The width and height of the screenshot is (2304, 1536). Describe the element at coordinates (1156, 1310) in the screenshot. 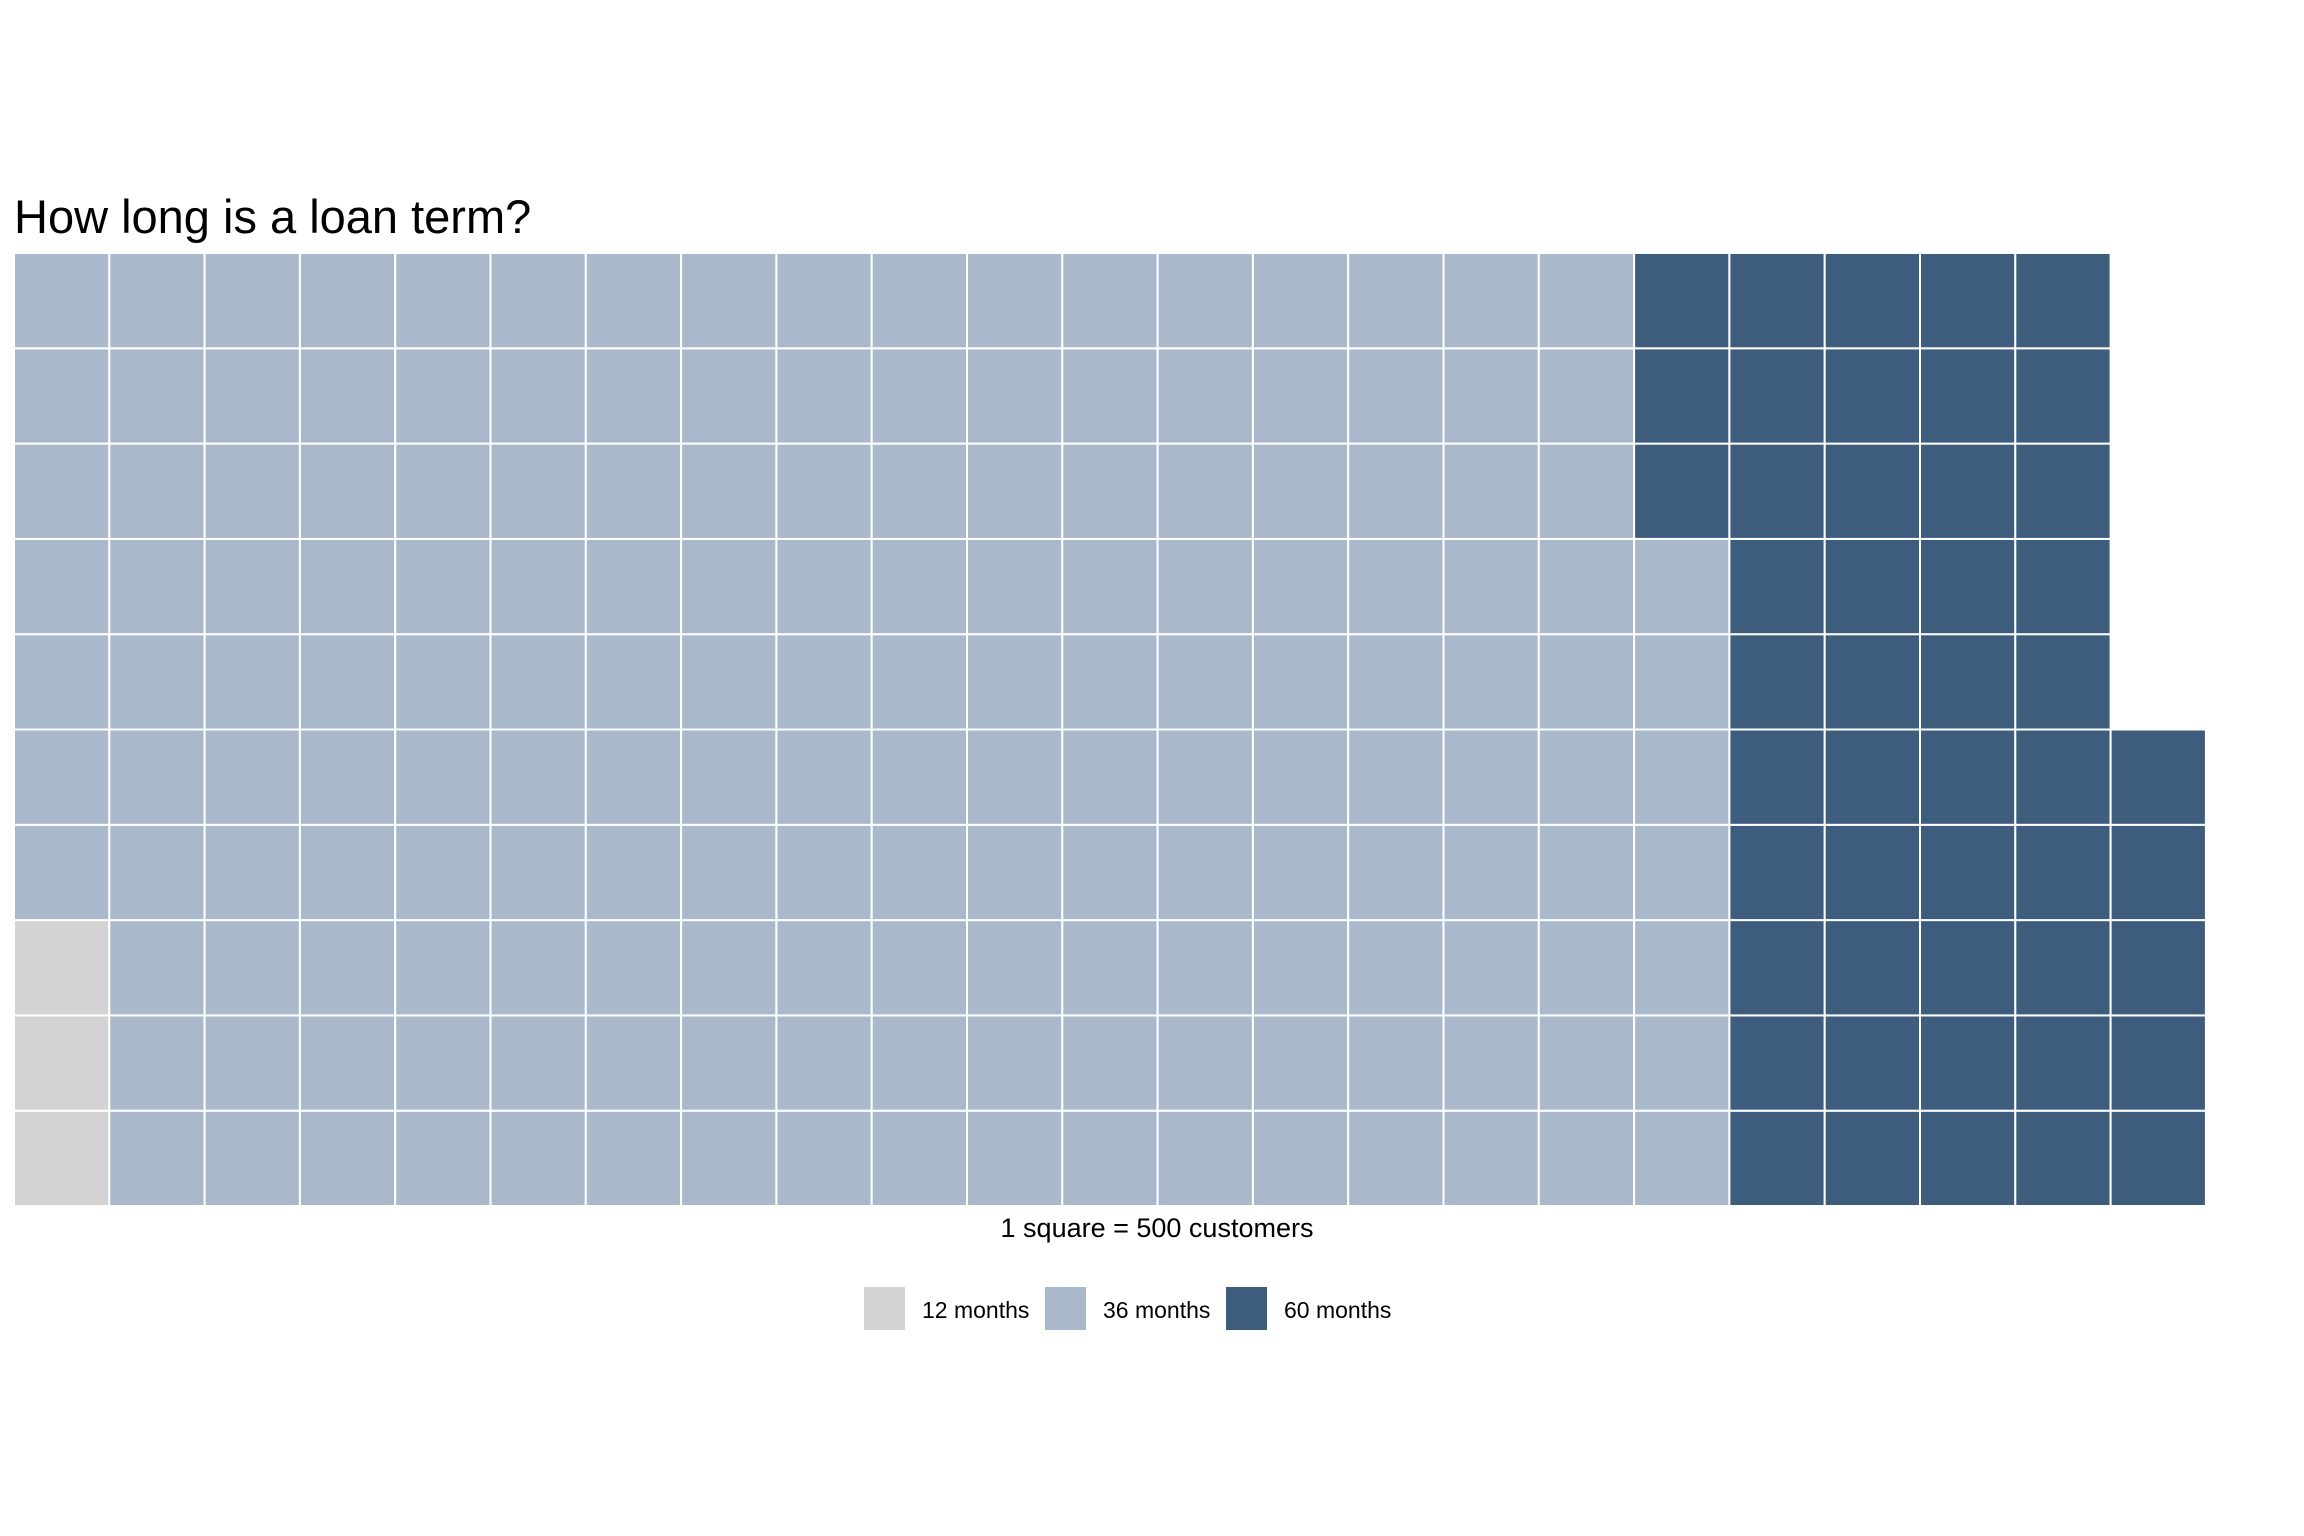

I see `legend-label: 36 months` at that location.